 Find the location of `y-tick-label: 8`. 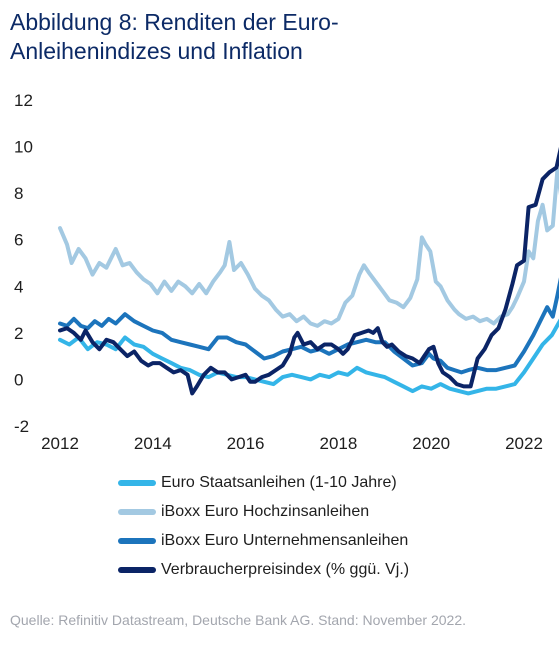

y-tick-label: 8 is located at coordinates (18, 193).